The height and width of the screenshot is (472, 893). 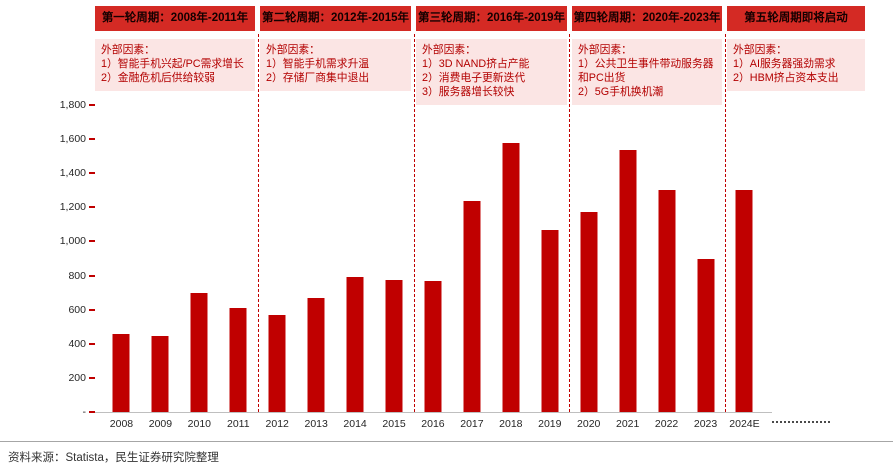 What do you see at coordinates (72, 105) in the screenshot?
I see `y-axis-label: 1,800` at bounding box center [72, 105].